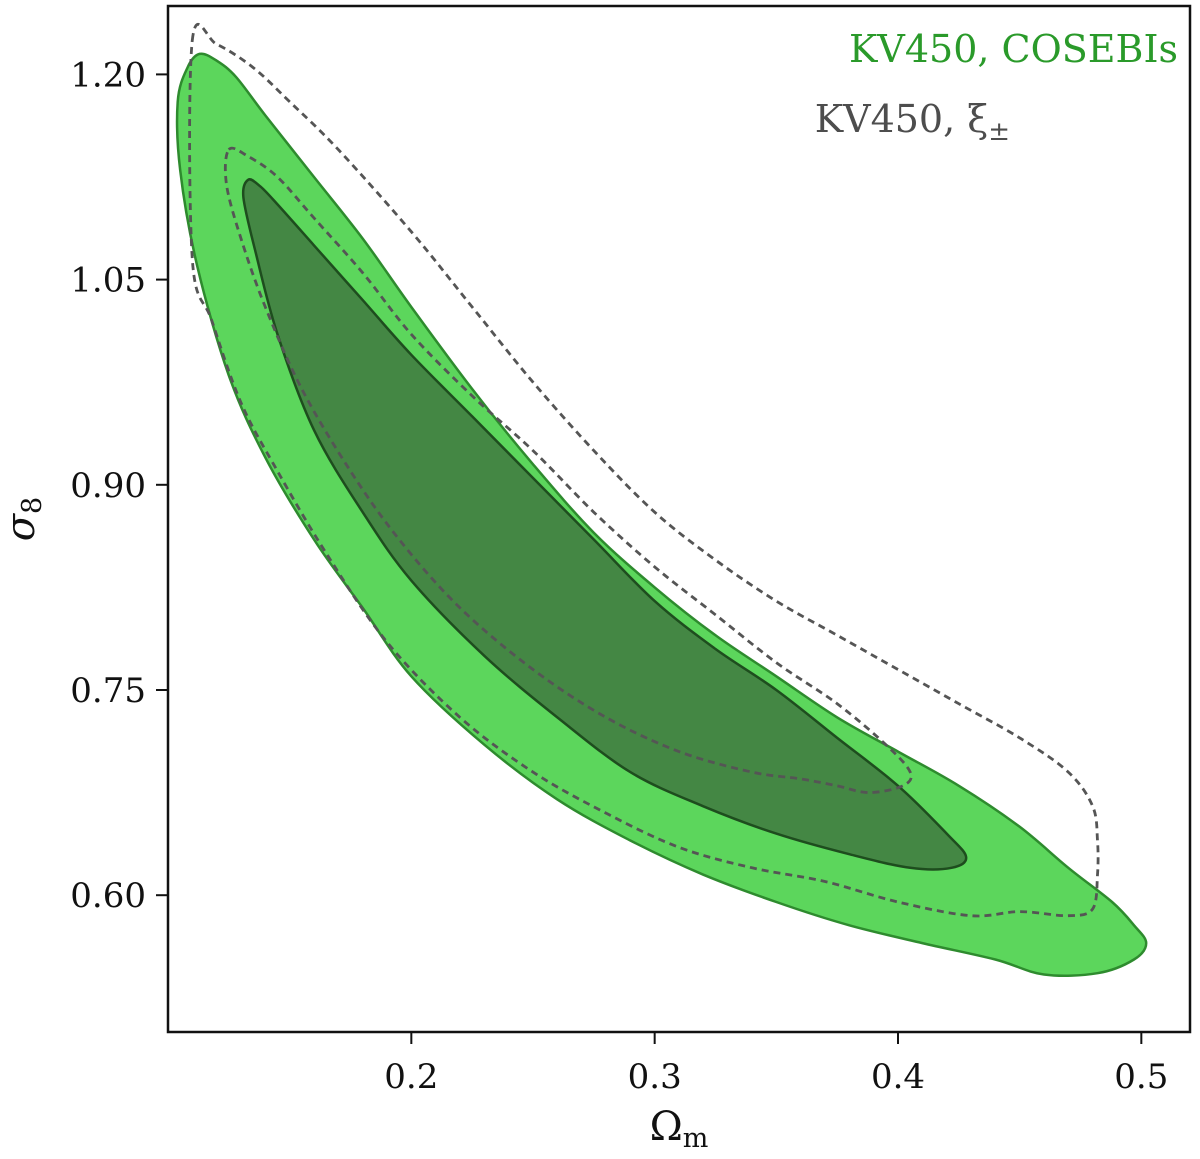  What do you see at coordinates (999, 132) in the screenshot?
I see `legend-entry-xi-pm-subscript: ±` at bounding box center [999, 132].